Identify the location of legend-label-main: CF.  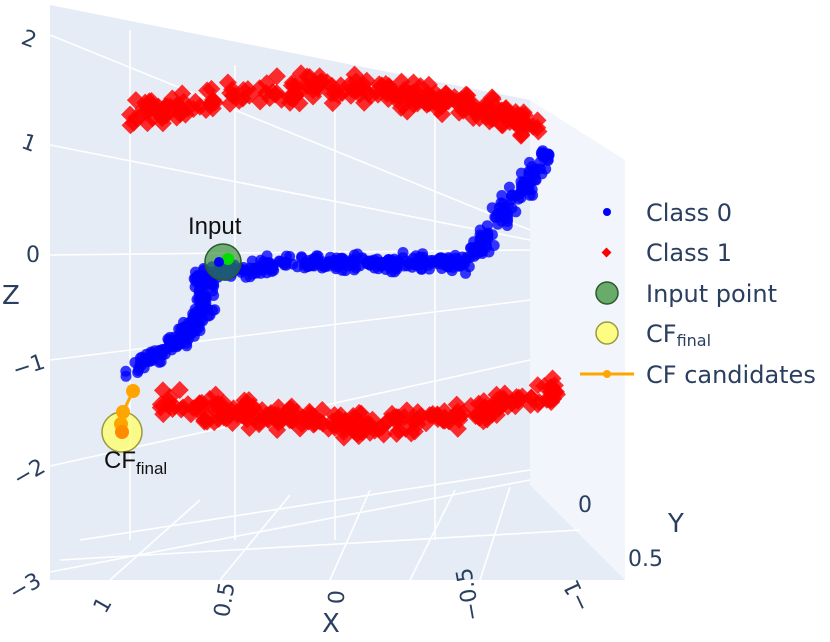
(661, 334).